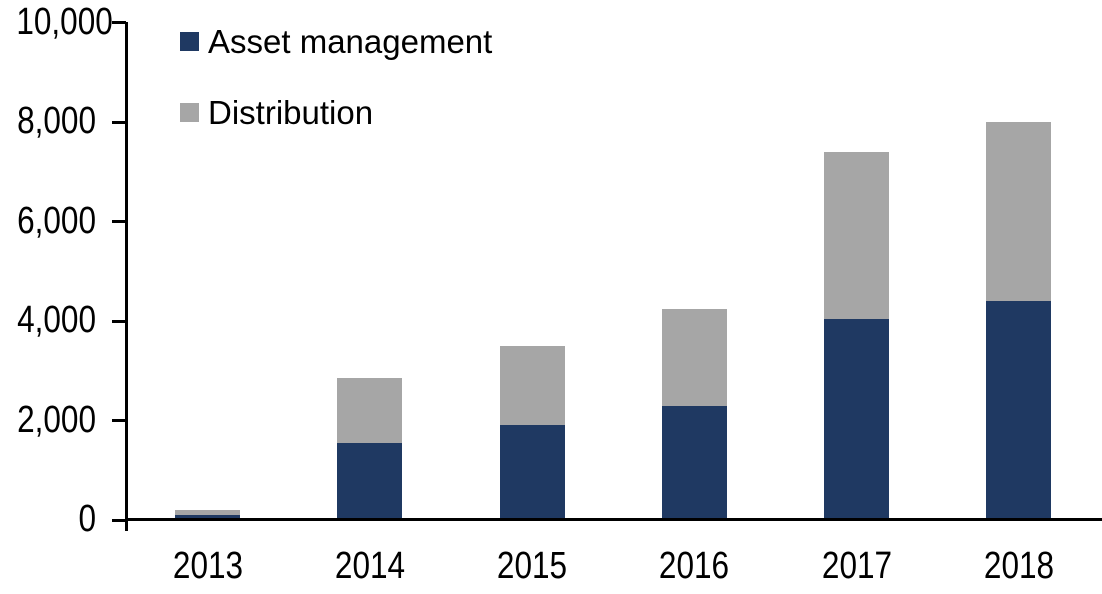  What do you see at coordinates (532, 385) in the screenshot?
I see `bar-segment-distribution-2015` at bounding box center [532, 385].